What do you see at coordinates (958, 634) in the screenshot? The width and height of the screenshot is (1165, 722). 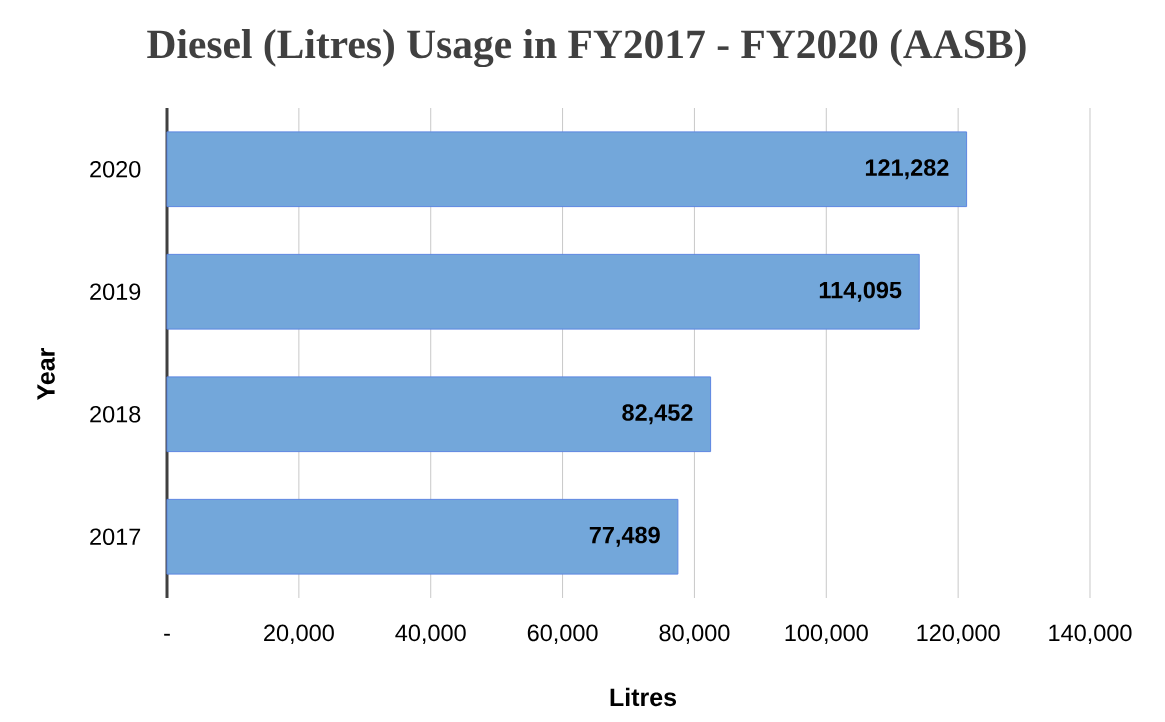 I see `x-tick-label: 120,000` at bounding box center [958, 634].